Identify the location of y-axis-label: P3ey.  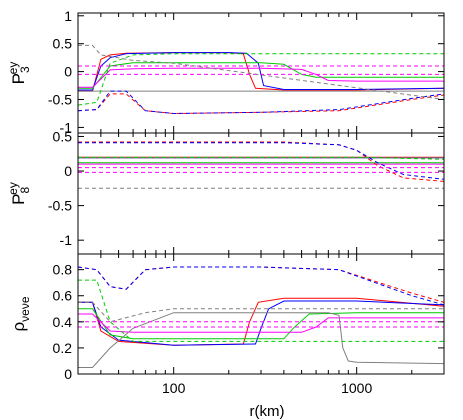
(19, 73).